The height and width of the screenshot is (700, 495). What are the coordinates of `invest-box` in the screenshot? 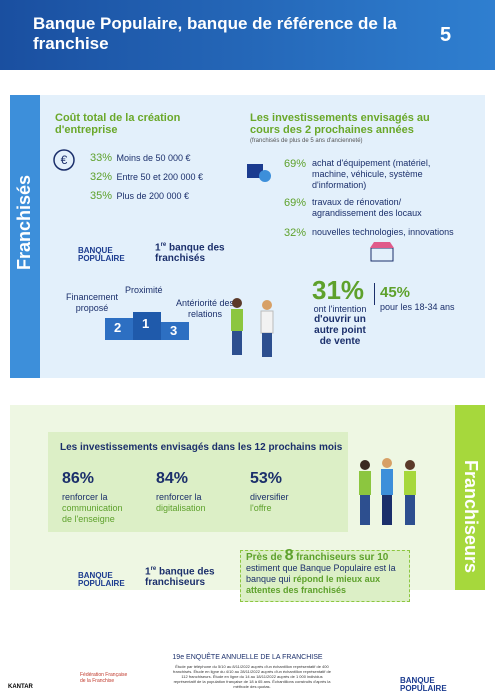 It's located at (198, 482).